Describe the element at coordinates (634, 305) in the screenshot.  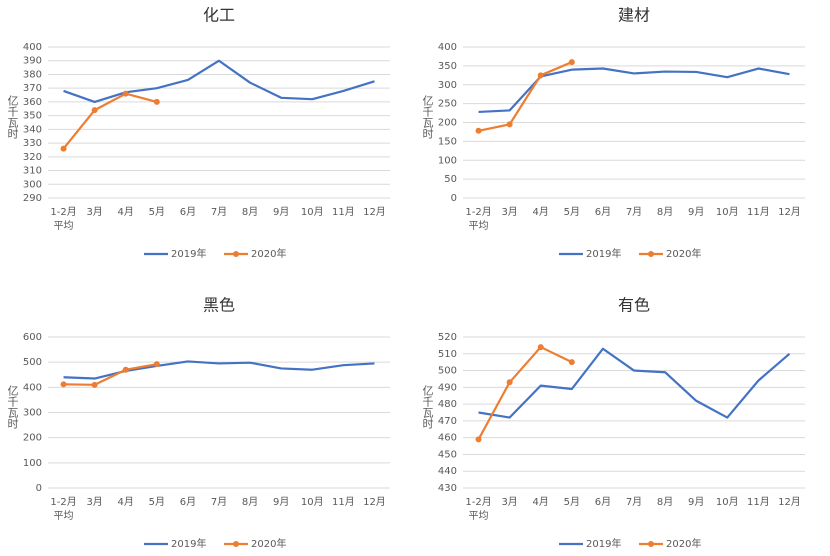
I see `chart-title: 有色` at that location.